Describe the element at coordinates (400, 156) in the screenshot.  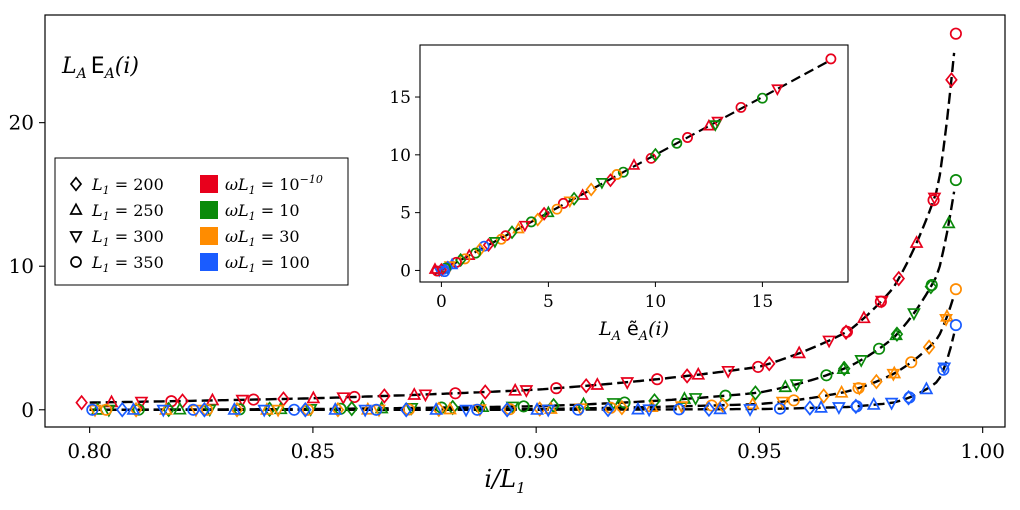
I see `inset-y-tick-label: 10` at that location.